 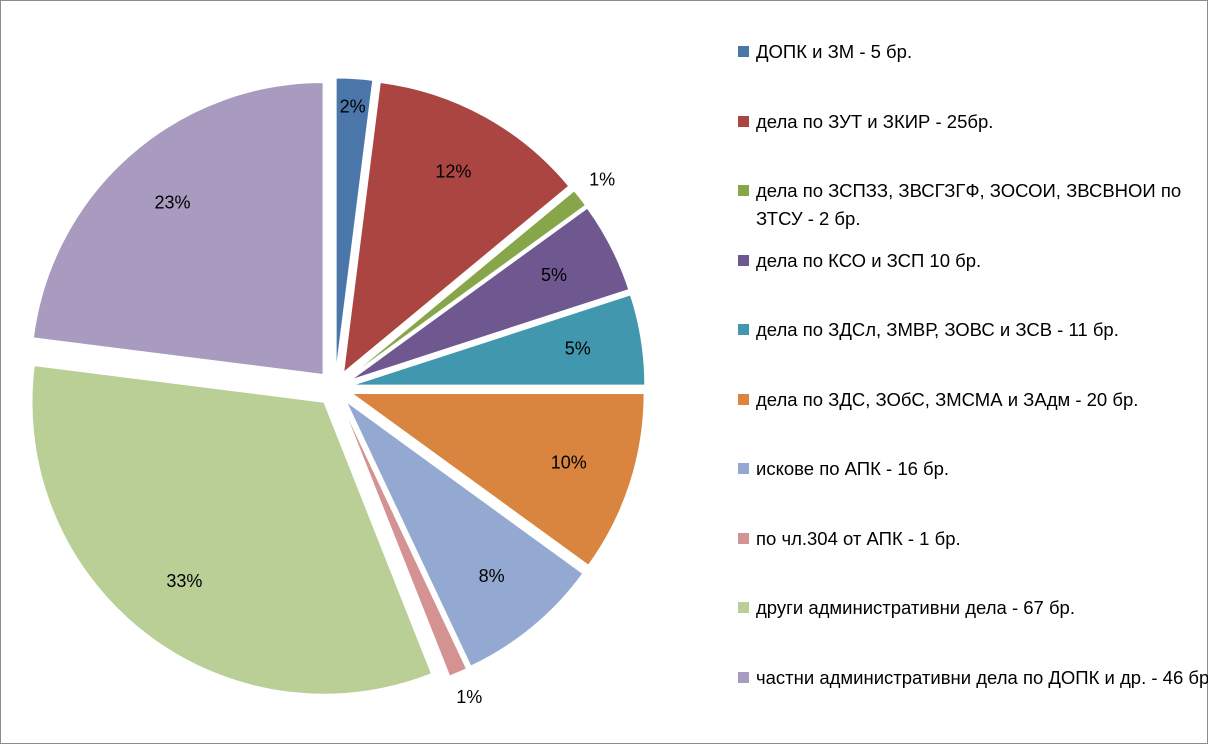 What do you see at coordinates (973, 469) in the screenshot?
I see `legend-item: искове по АПК - 16 бр.` at bounding box center [973, 469].